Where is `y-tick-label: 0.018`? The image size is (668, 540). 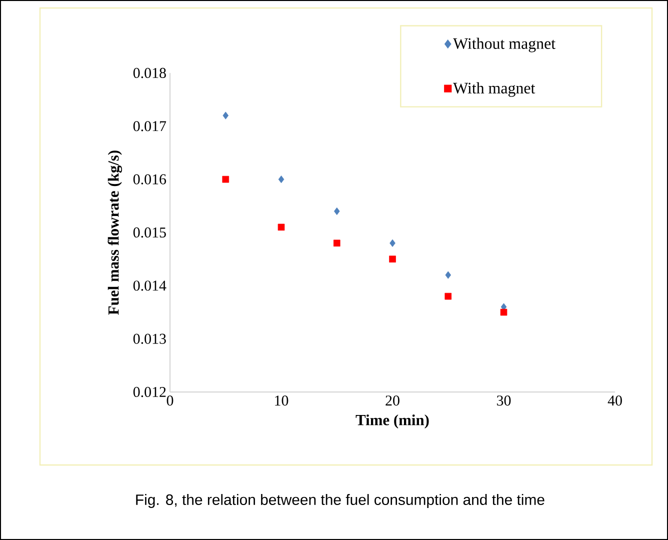 y-tick-label: 0.018 is located at coordinates (149, 73).